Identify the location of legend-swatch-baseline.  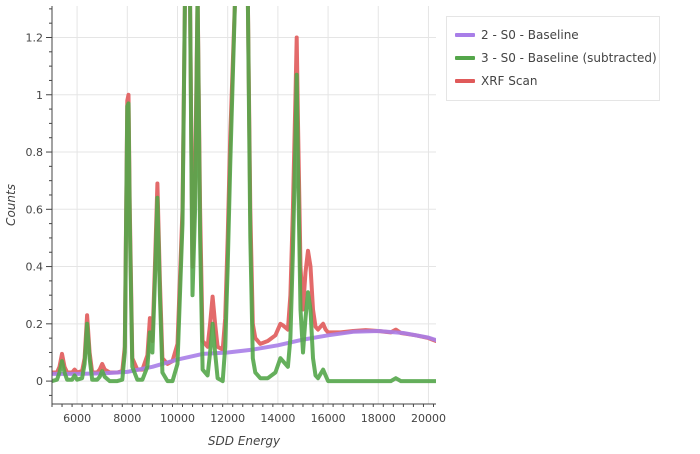
(465, 35).